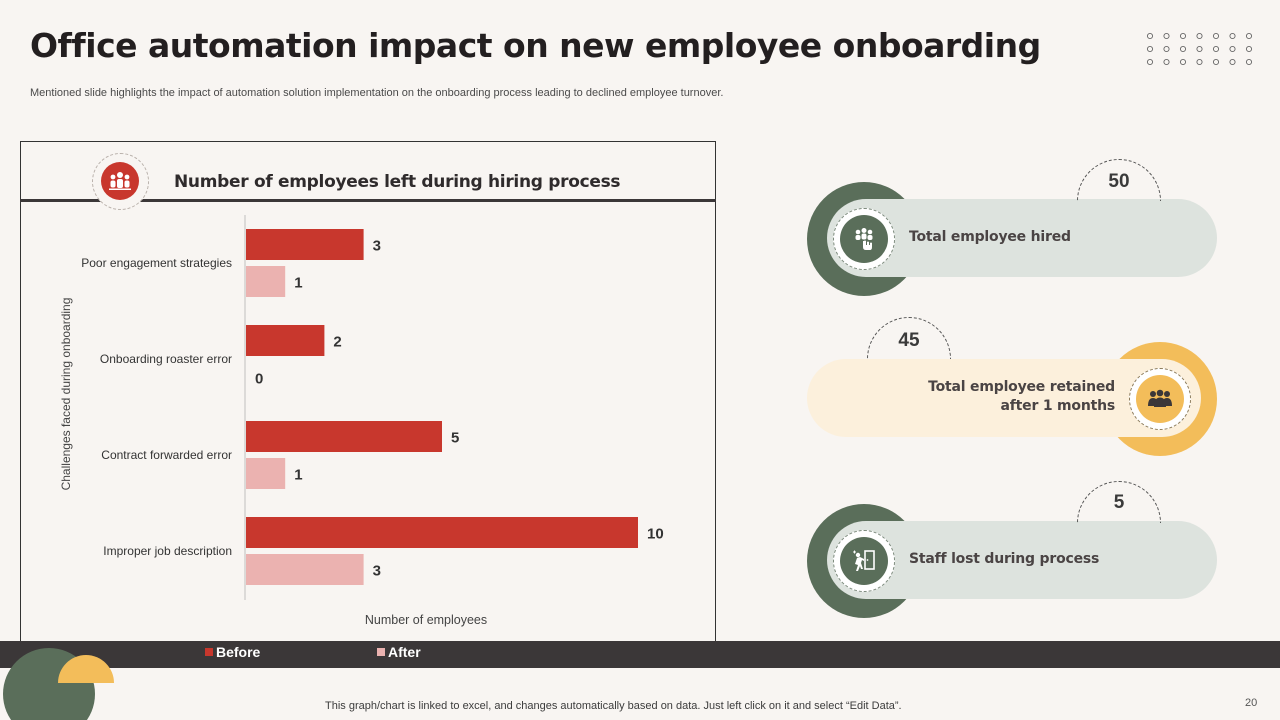  Describe the element at coordinates (238, 652) in the screenshot. I see `legend-before-label: Before` at that location.